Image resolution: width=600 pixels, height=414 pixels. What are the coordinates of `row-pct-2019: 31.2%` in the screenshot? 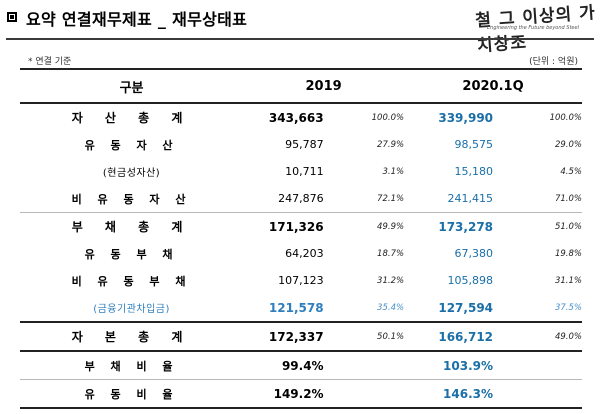 It's located at (391, 280).